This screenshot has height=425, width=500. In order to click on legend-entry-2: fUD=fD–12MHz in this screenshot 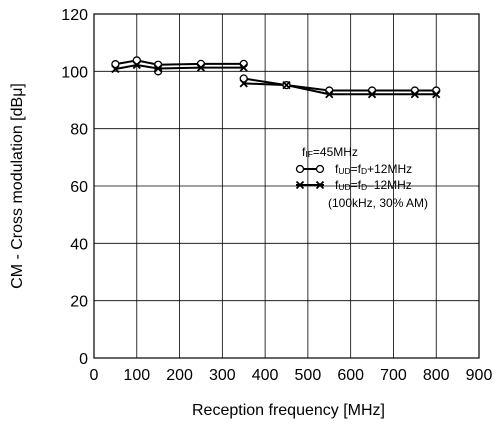, I will do `click(353, 185)`.